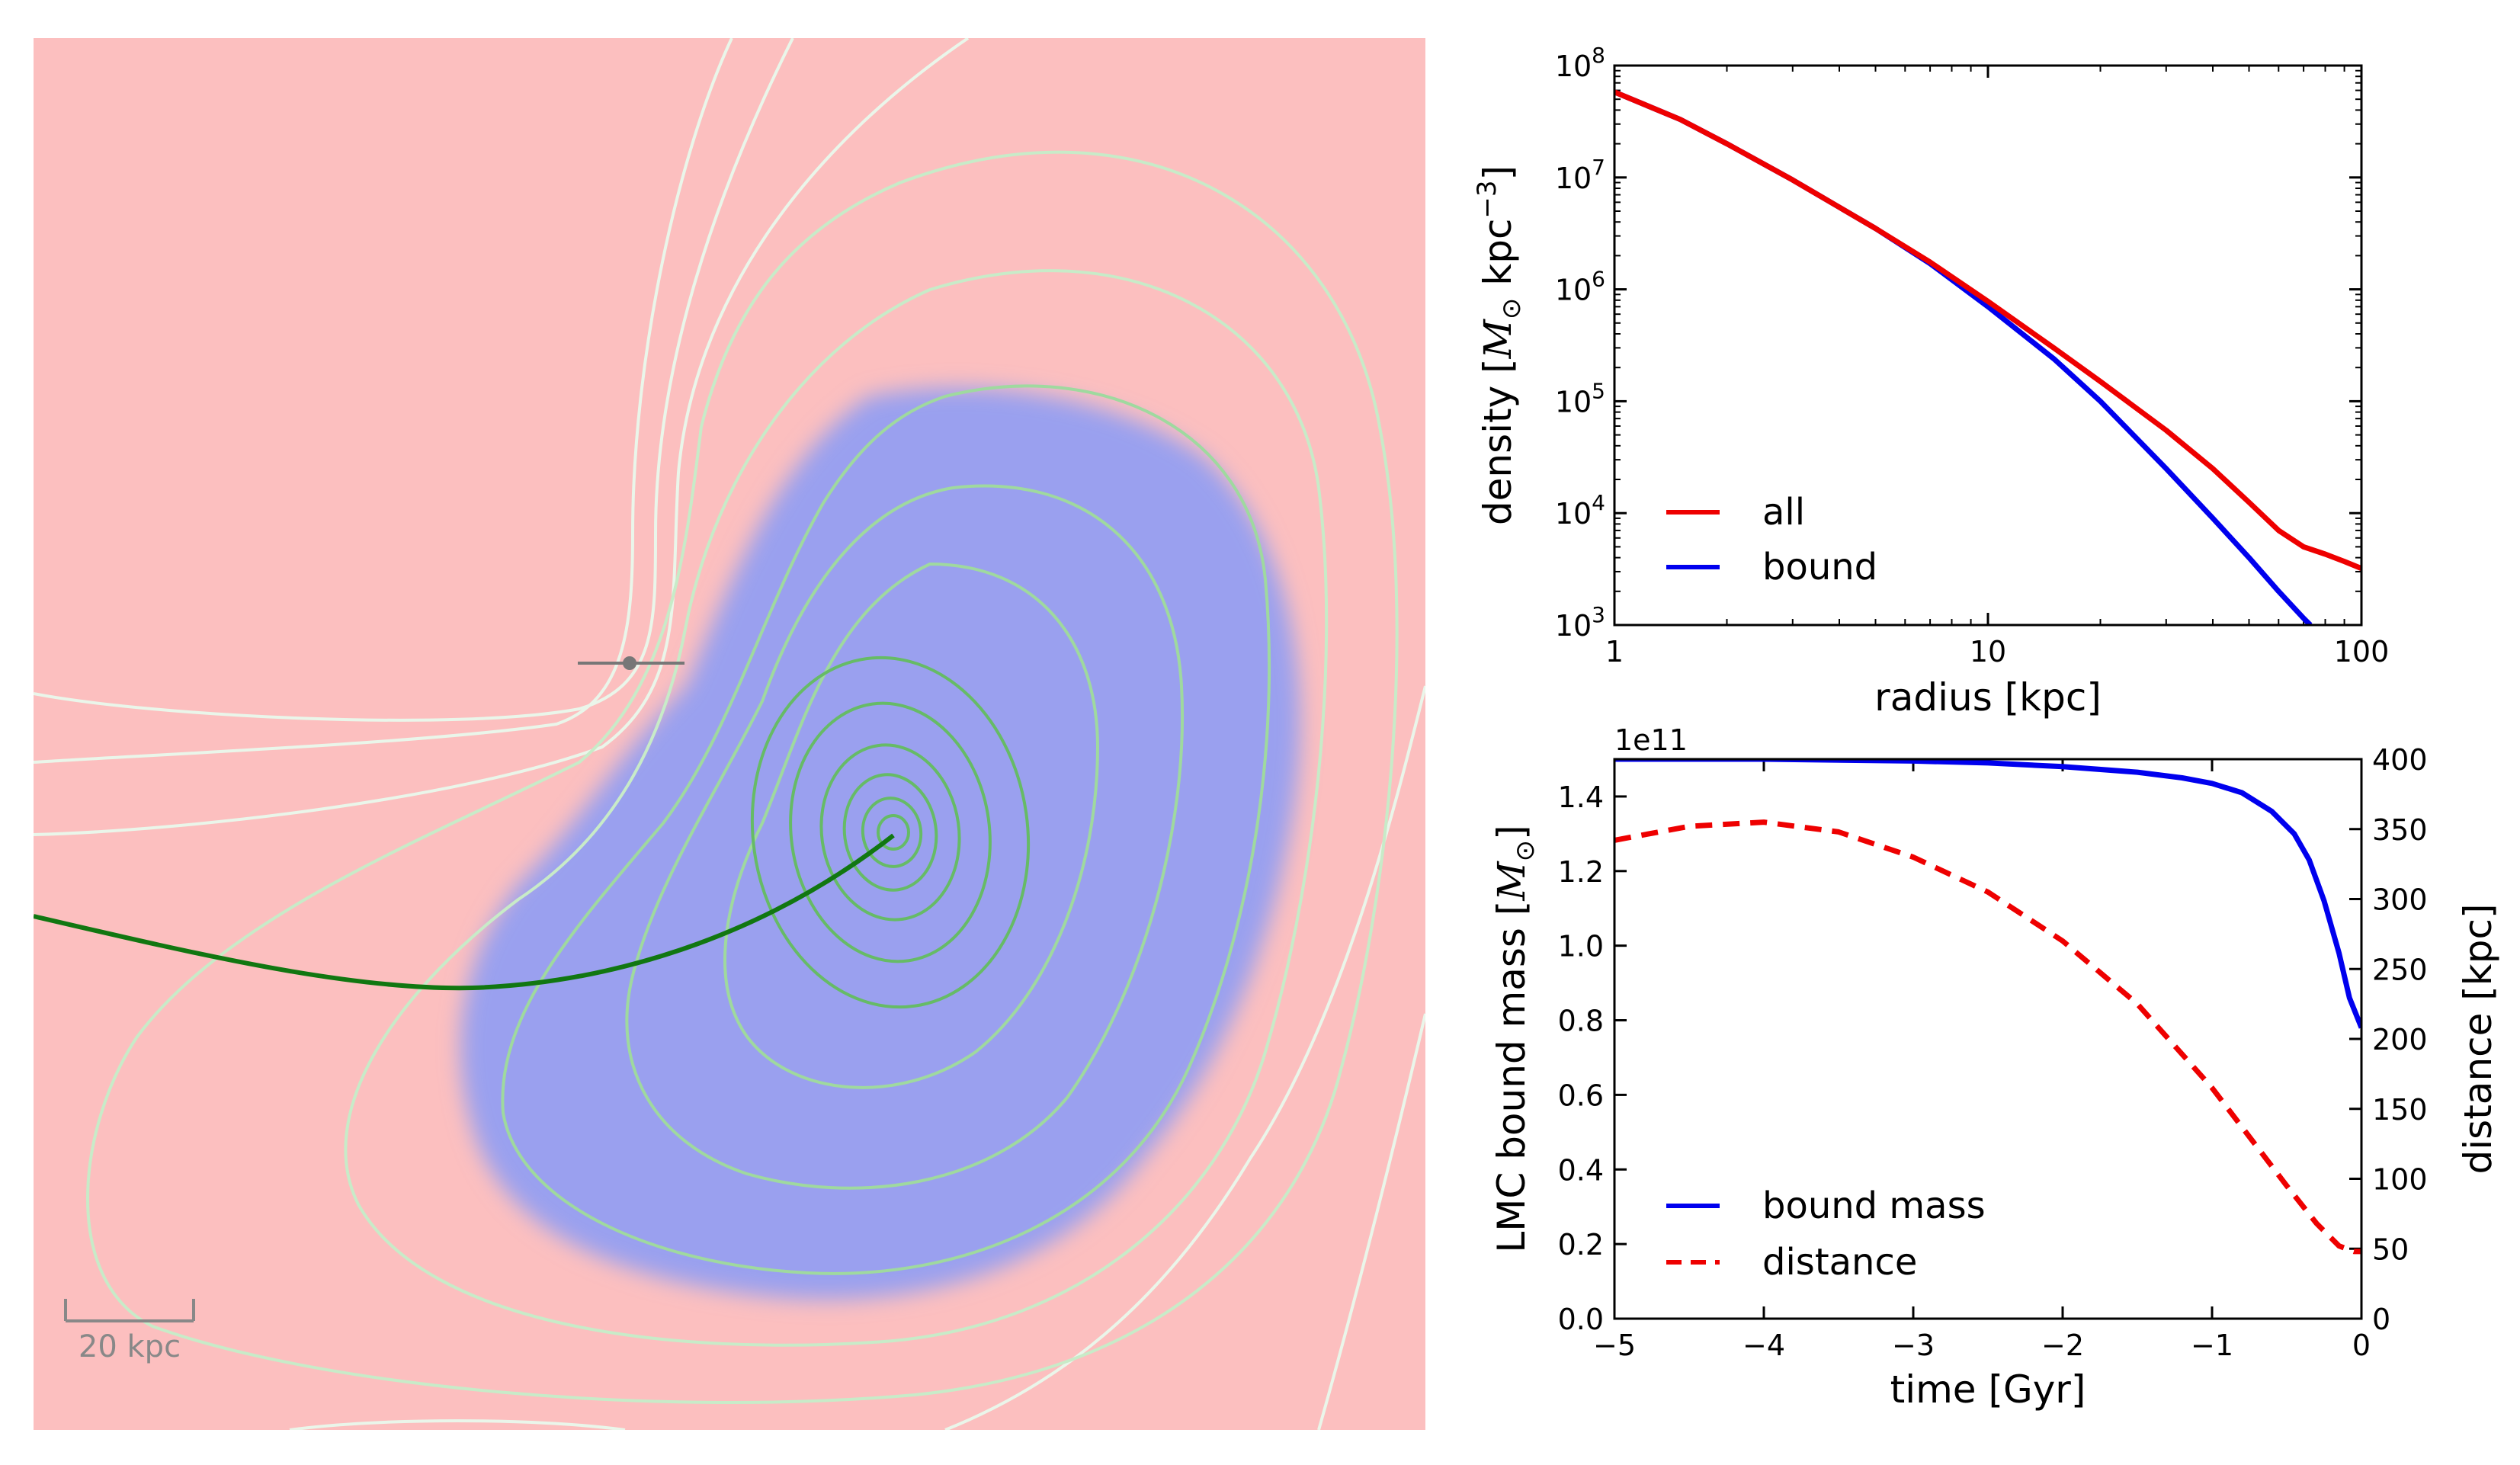 The width and height of the screenshot is (2520, 1465). Describe the element at coordinates (2400, 760) in the screenshot. I see `right-y-tick-label: 400` at that location.